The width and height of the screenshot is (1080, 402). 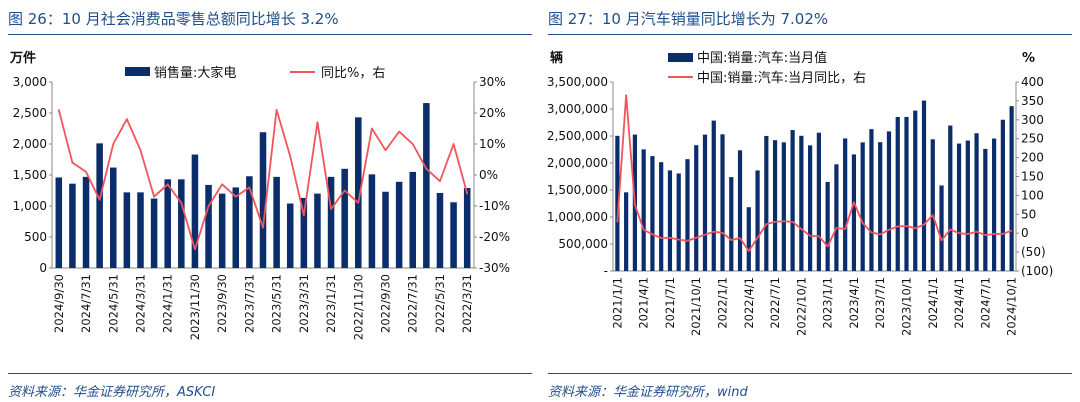 What do you see at coordinates (577, 109) in the screenshot?
I see `left-tick-label: 3,000,000` at bounding box center [577, 109].